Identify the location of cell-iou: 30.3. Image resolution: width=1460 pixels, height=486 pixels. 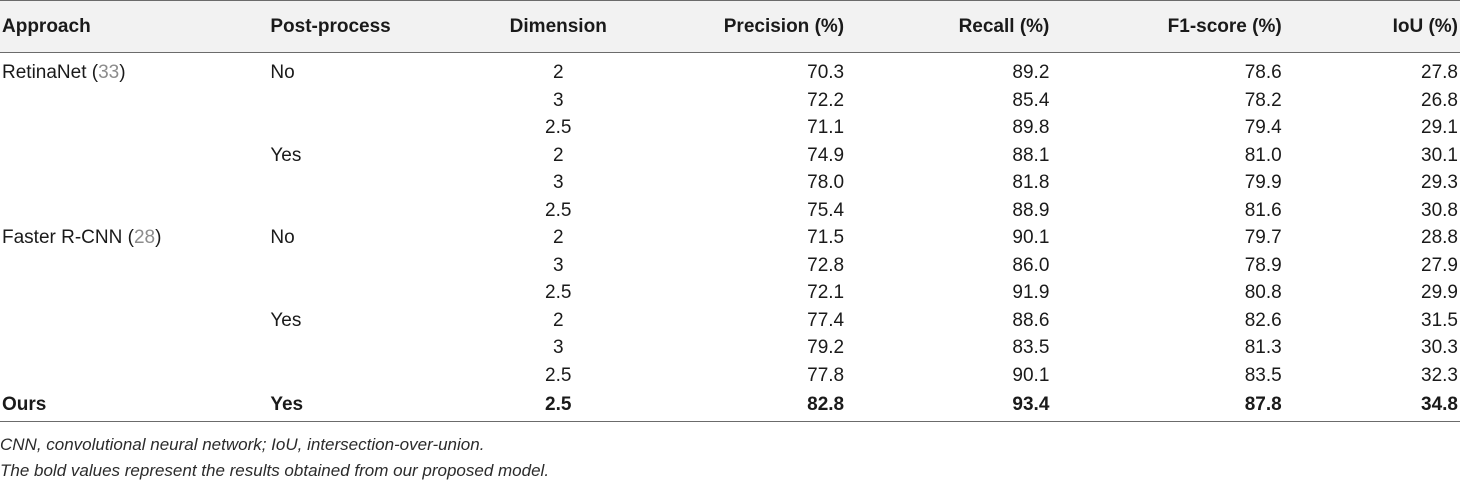
(1439, 347).